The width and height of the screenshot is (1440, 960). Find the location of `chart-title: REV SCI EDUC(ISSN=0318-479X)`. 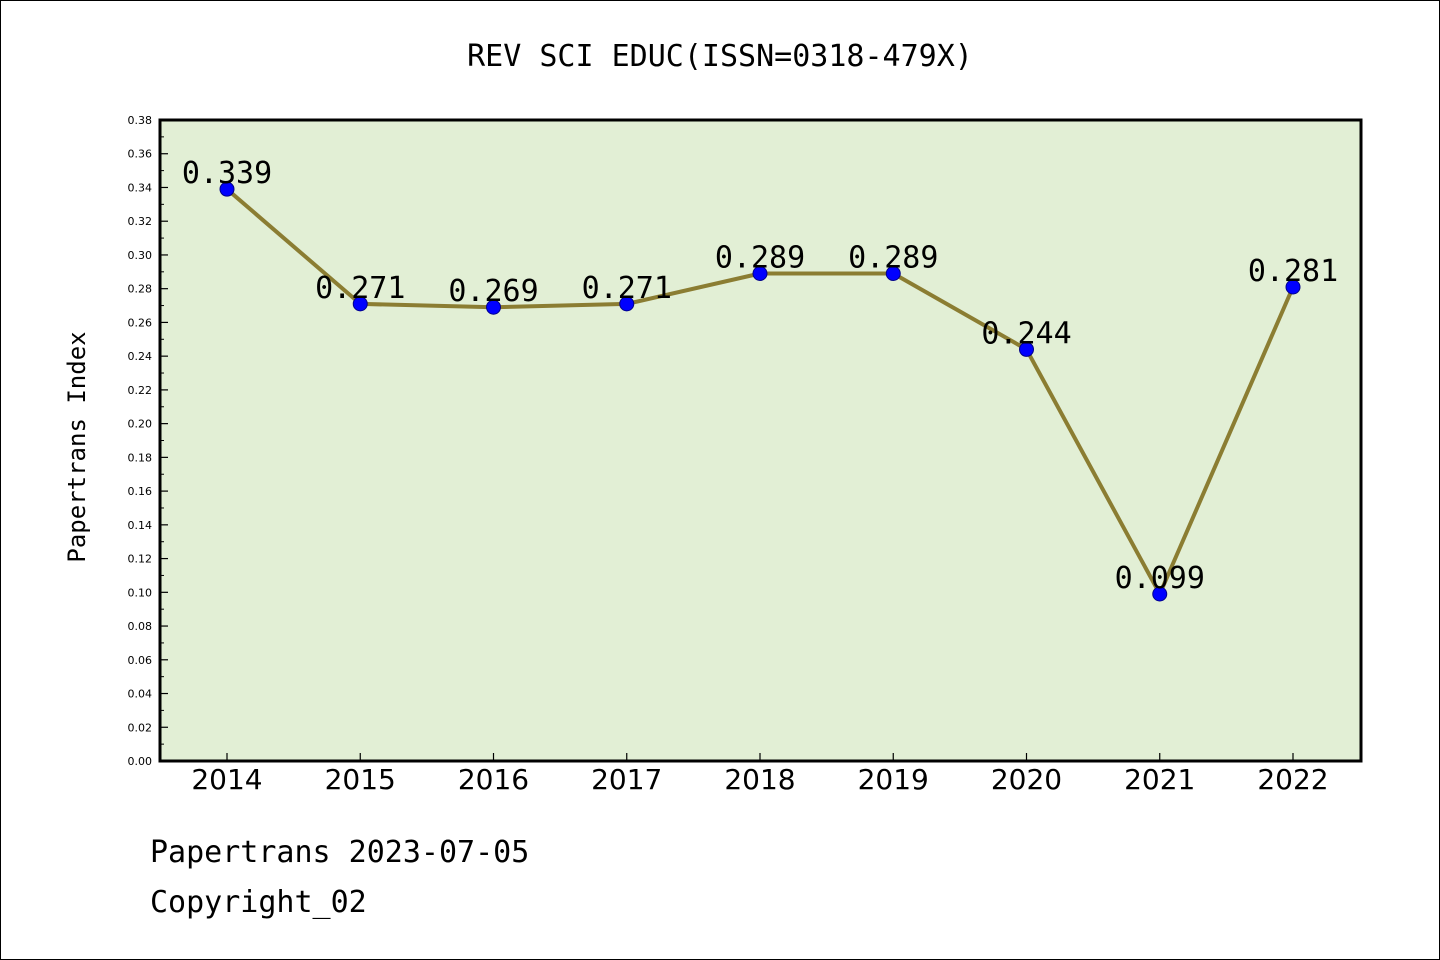

chart-title: REV SCI EDUC(ISSN=0318-479X) is located at coordinates (720, 56).